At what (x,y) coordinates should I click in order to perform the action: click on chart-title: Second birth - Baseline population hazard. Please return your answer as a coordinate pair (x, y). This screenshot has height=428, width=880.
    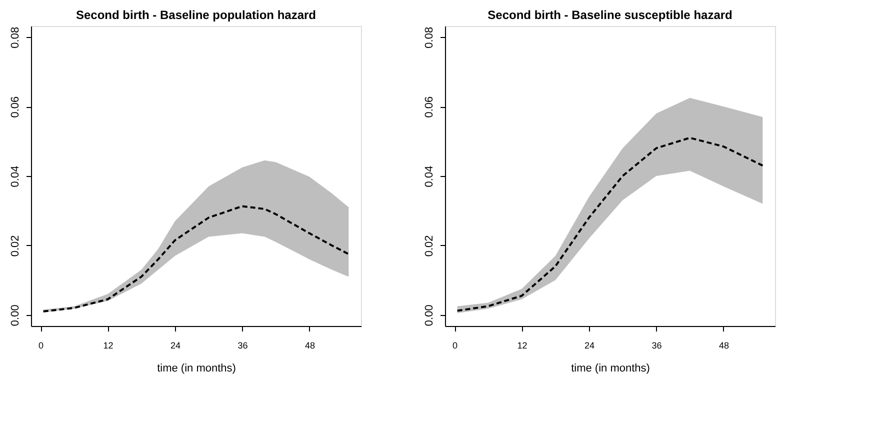
    Looking at the image, I should click on (196, 15).